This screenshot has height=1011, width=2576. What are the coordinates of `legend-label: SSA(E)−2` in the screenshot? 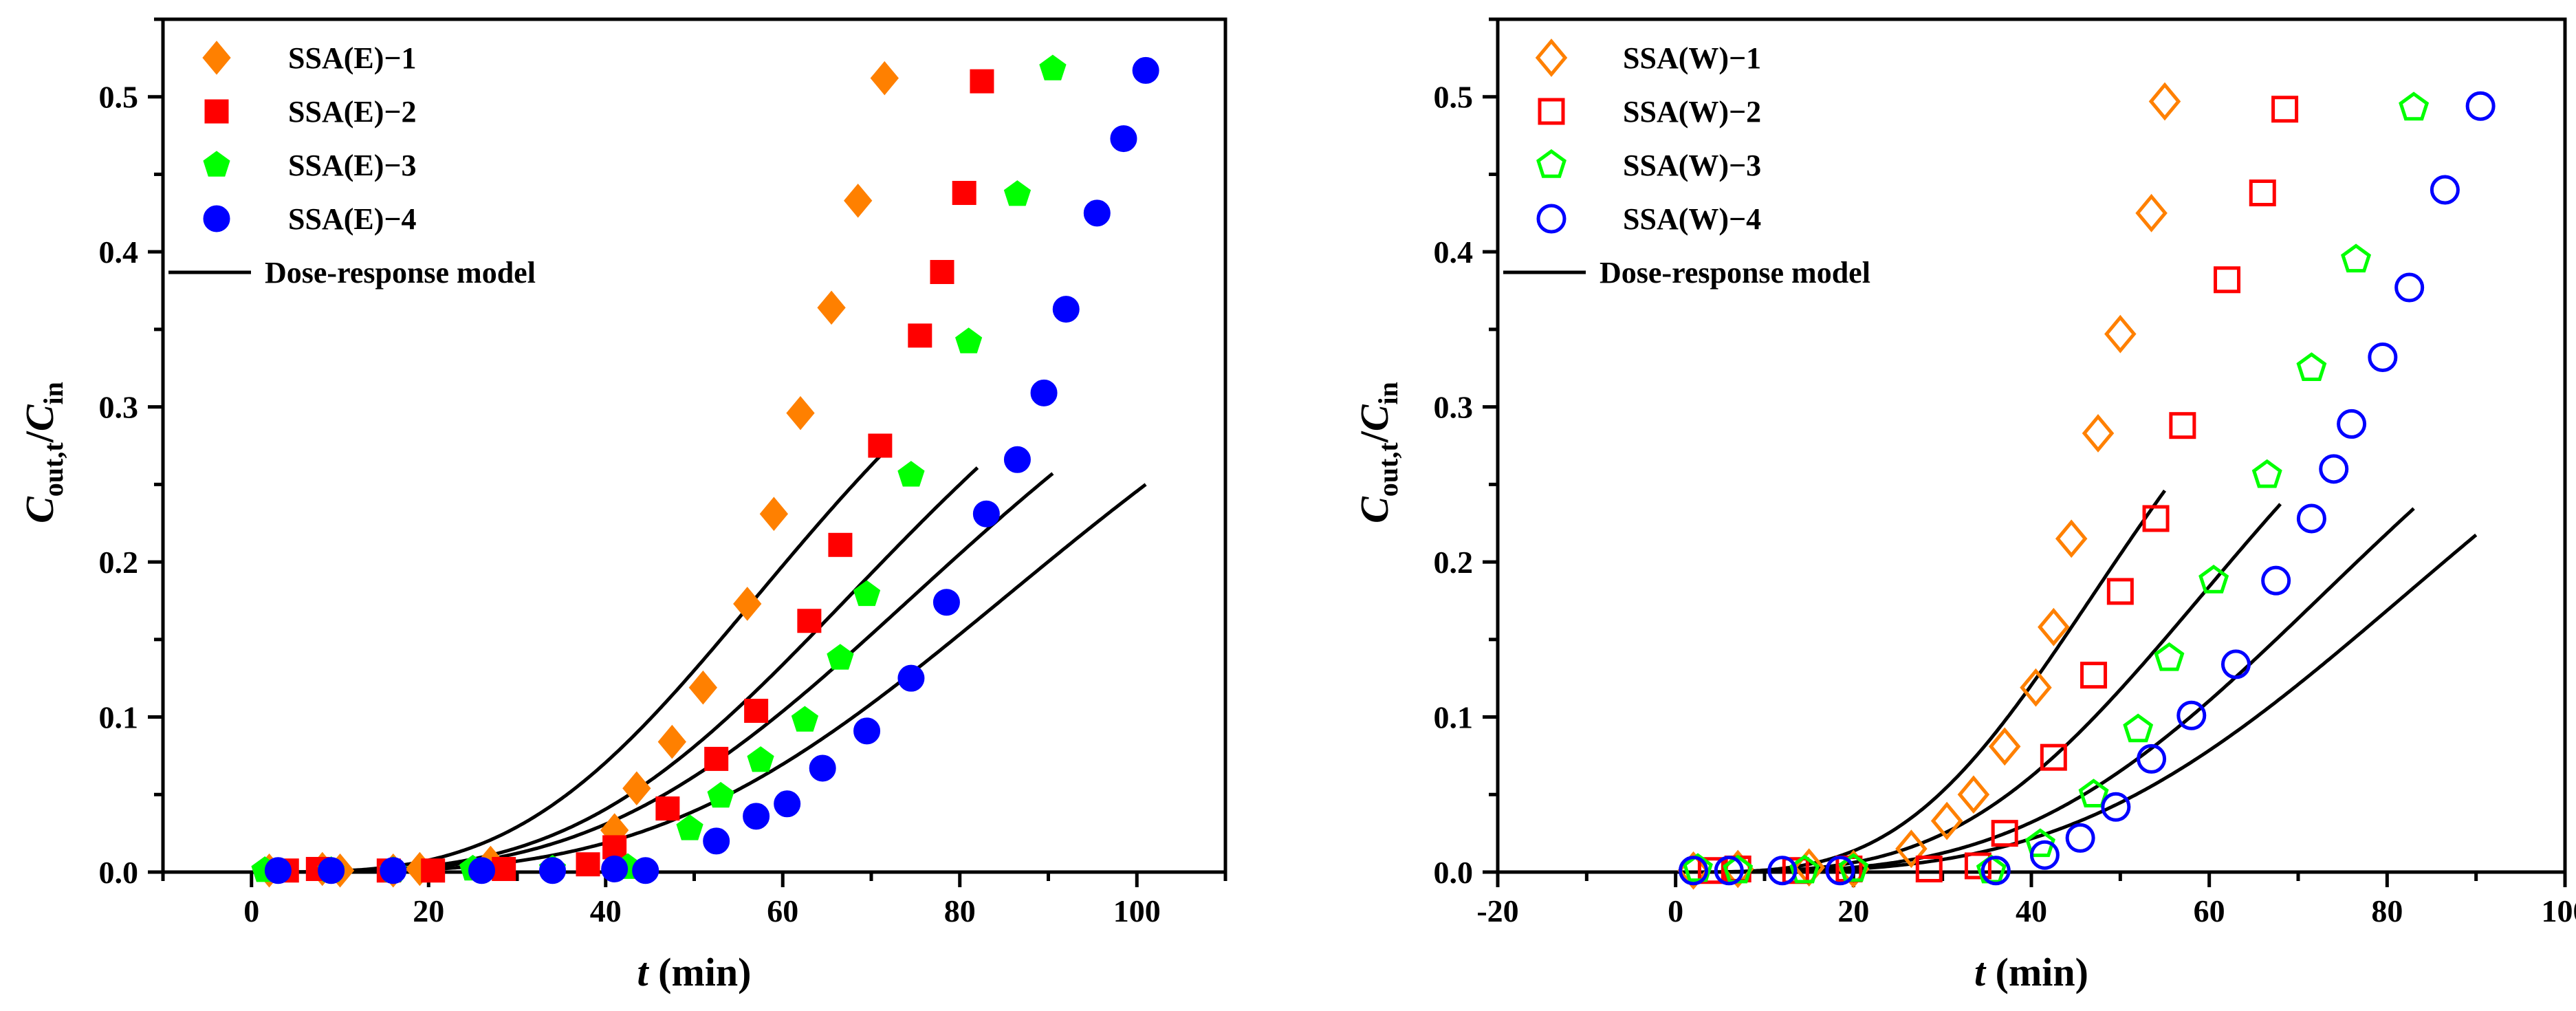 It's located at (352, 112).